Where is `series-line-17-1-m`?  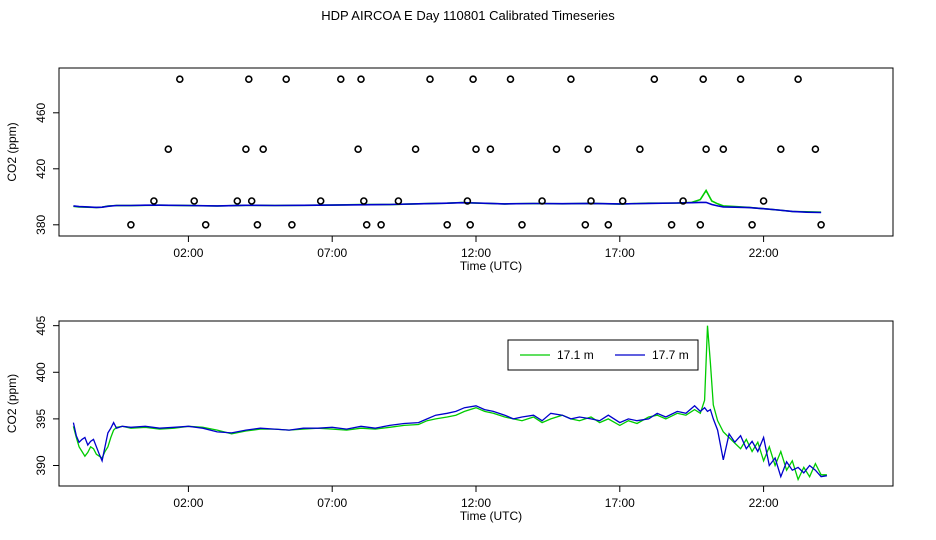 series-line-17-1-m is located at coordinates (447, 200).